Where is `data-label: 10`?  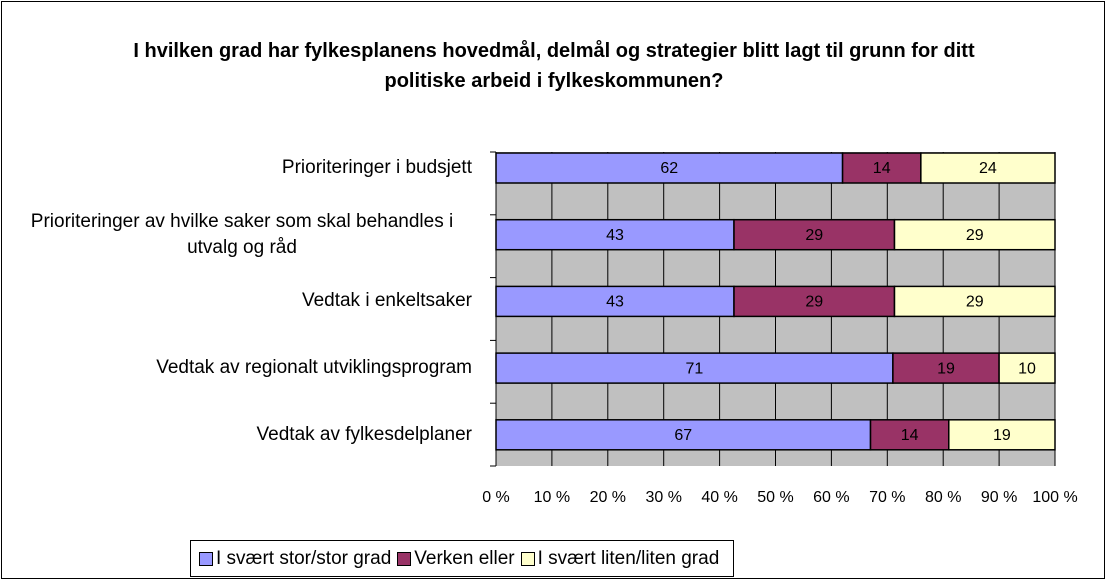
data-label: 10 is located at coordinates (1027, 368).